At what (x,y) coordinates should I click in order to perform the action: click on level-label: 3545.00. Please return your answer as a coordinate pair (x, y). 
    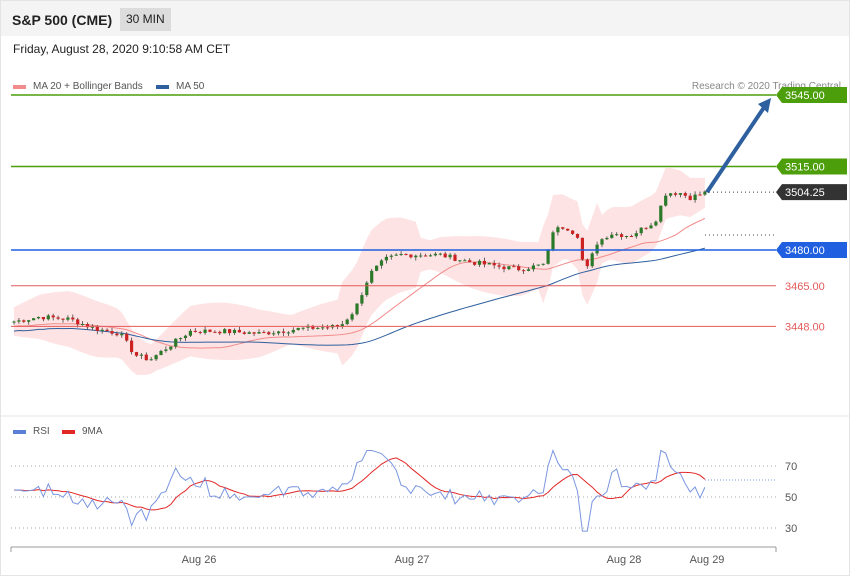
    Looking at the image, I should click on (805, 96).